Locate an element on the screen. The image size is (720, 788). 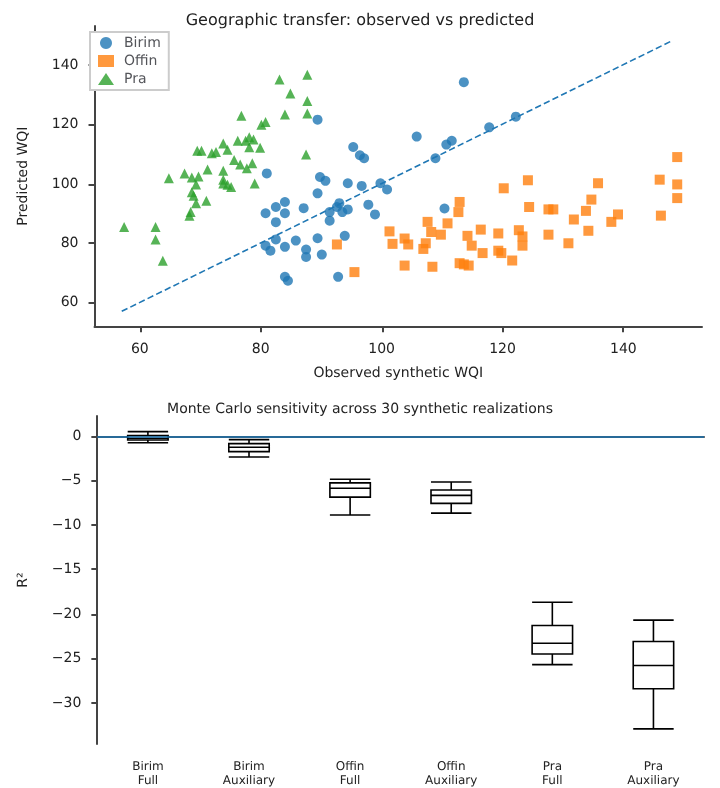
chart-title: Geographic transfer: observed vs predicted is located at coordinates (360, 20).